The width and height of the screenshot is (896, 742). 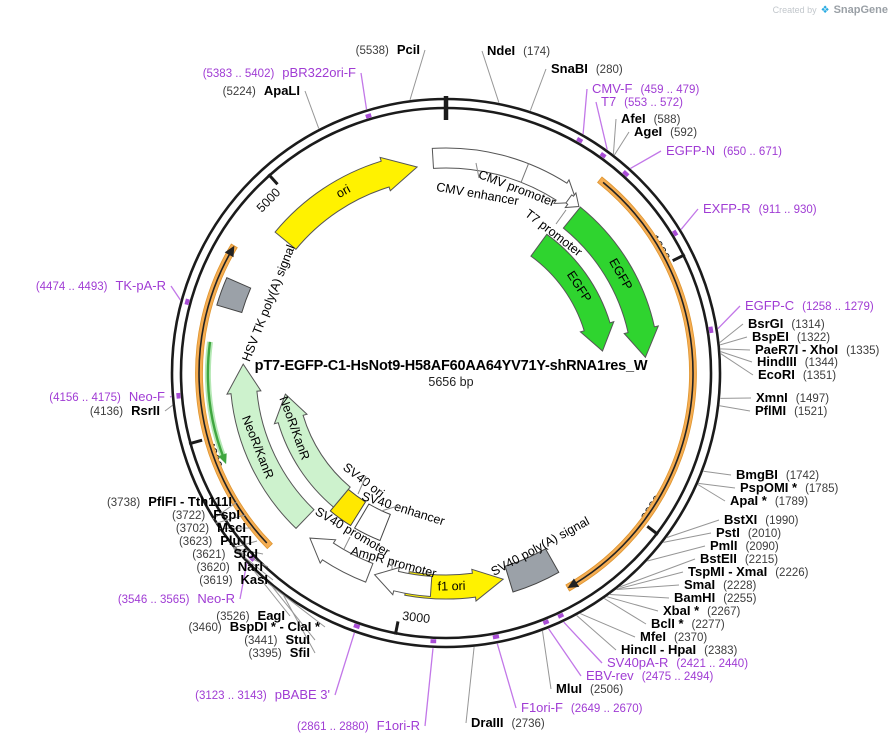 I want to click on enzyme-label-hindiii: HindIII (1344), so click(x=797, y=361).